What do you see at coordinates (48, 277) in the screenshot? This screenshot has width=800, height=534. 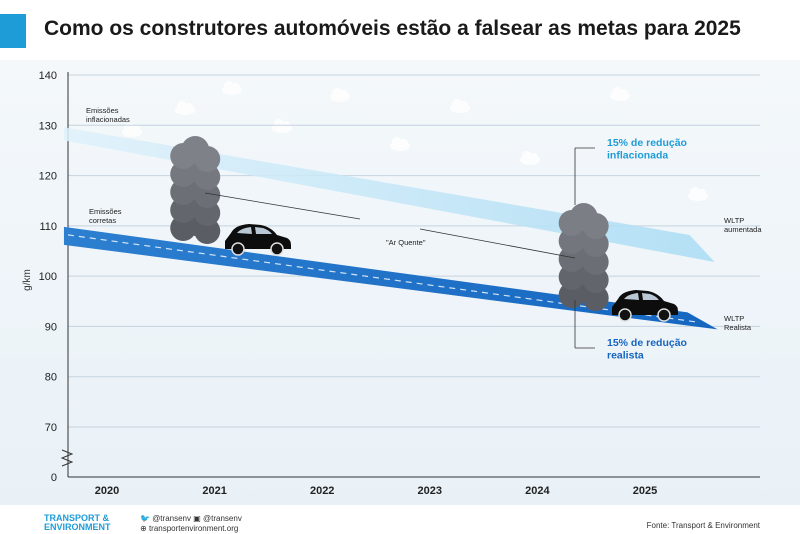 I see `y-tick-label: 100` at bounding box center [48, 277].